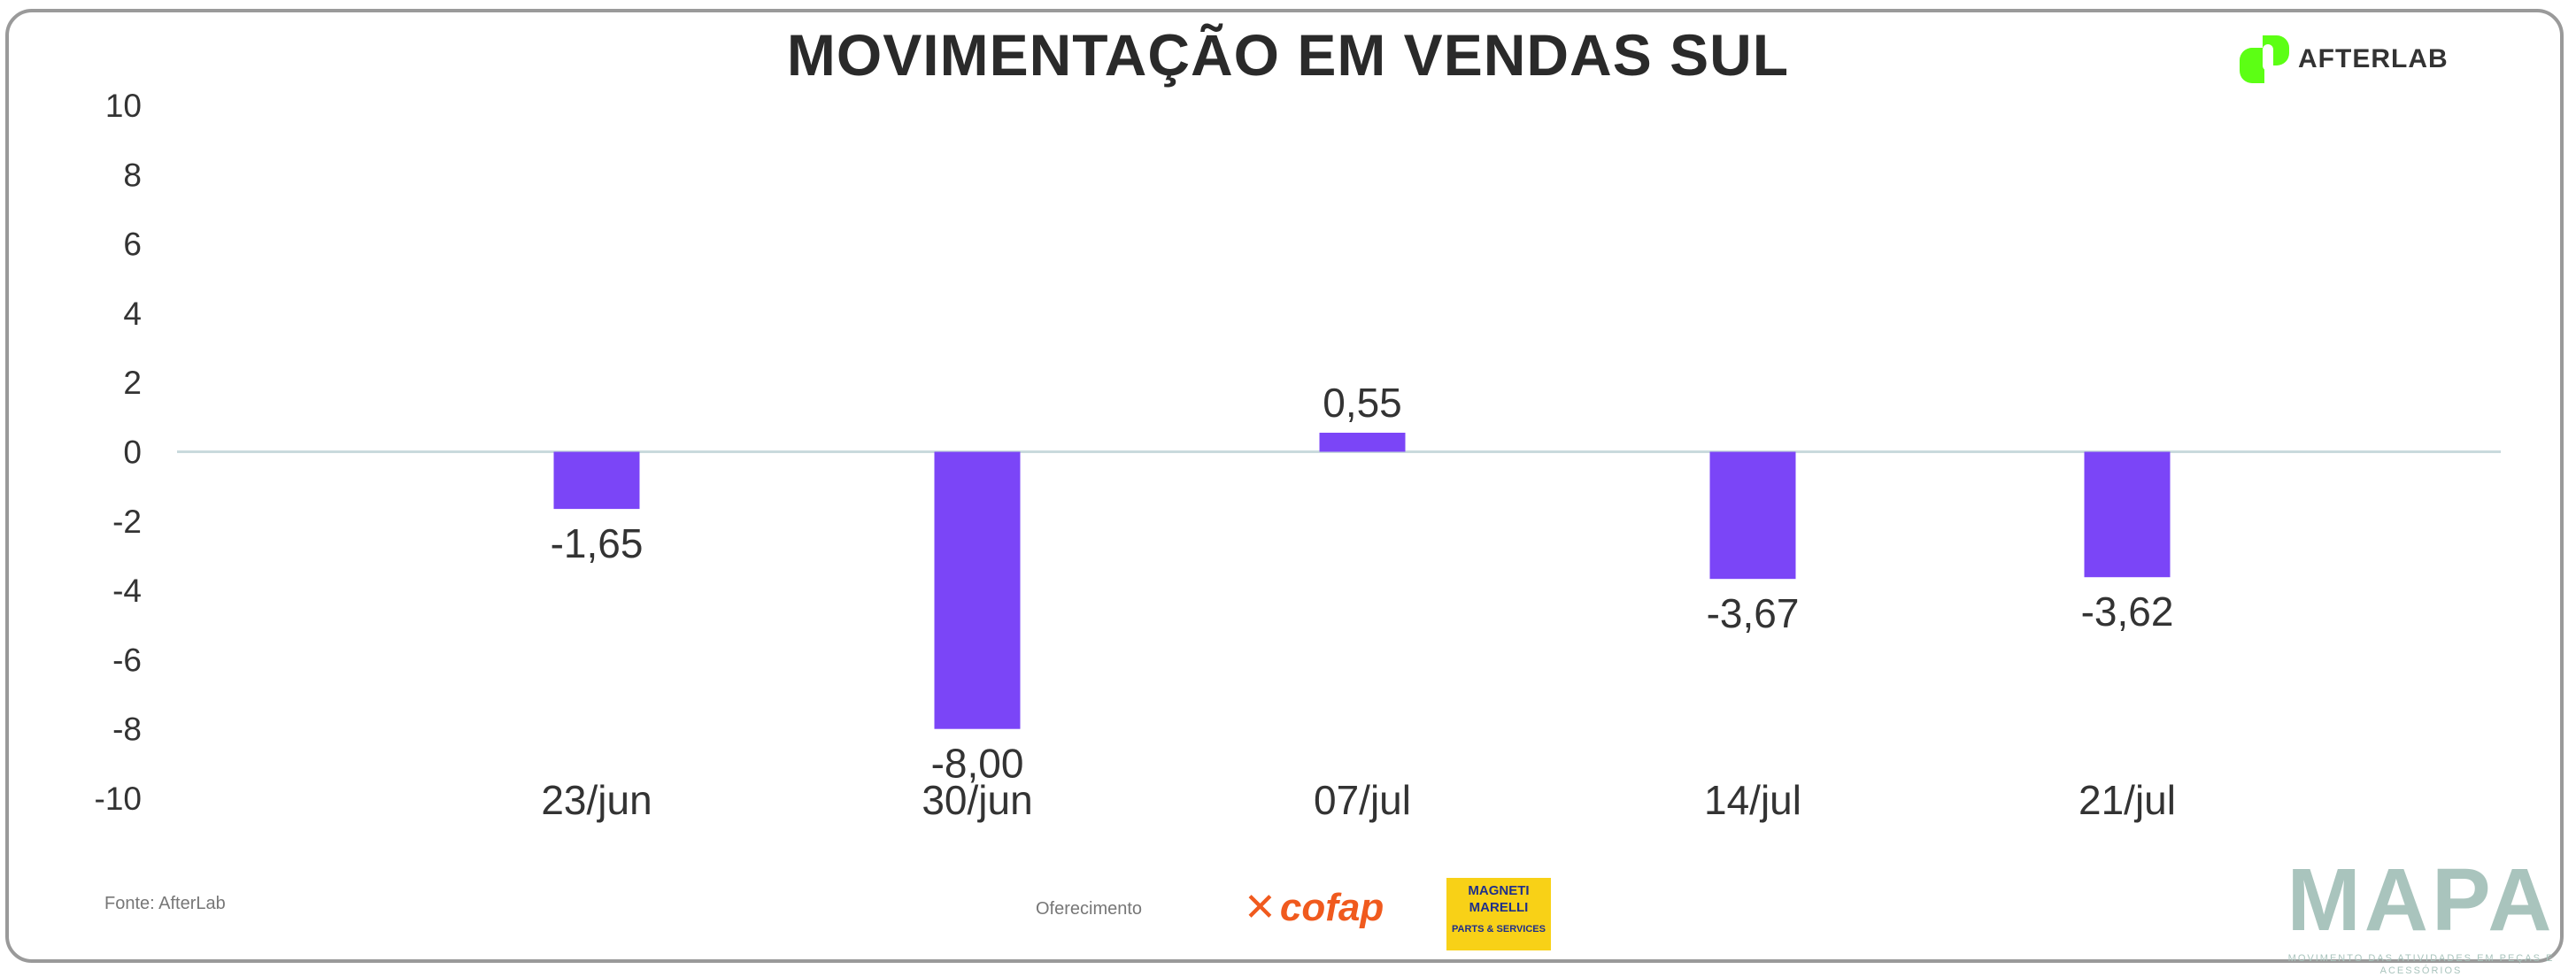 The height and width of the screenshot is (977, 2576). I want to click on bar-23-jun, so click(596, 481).